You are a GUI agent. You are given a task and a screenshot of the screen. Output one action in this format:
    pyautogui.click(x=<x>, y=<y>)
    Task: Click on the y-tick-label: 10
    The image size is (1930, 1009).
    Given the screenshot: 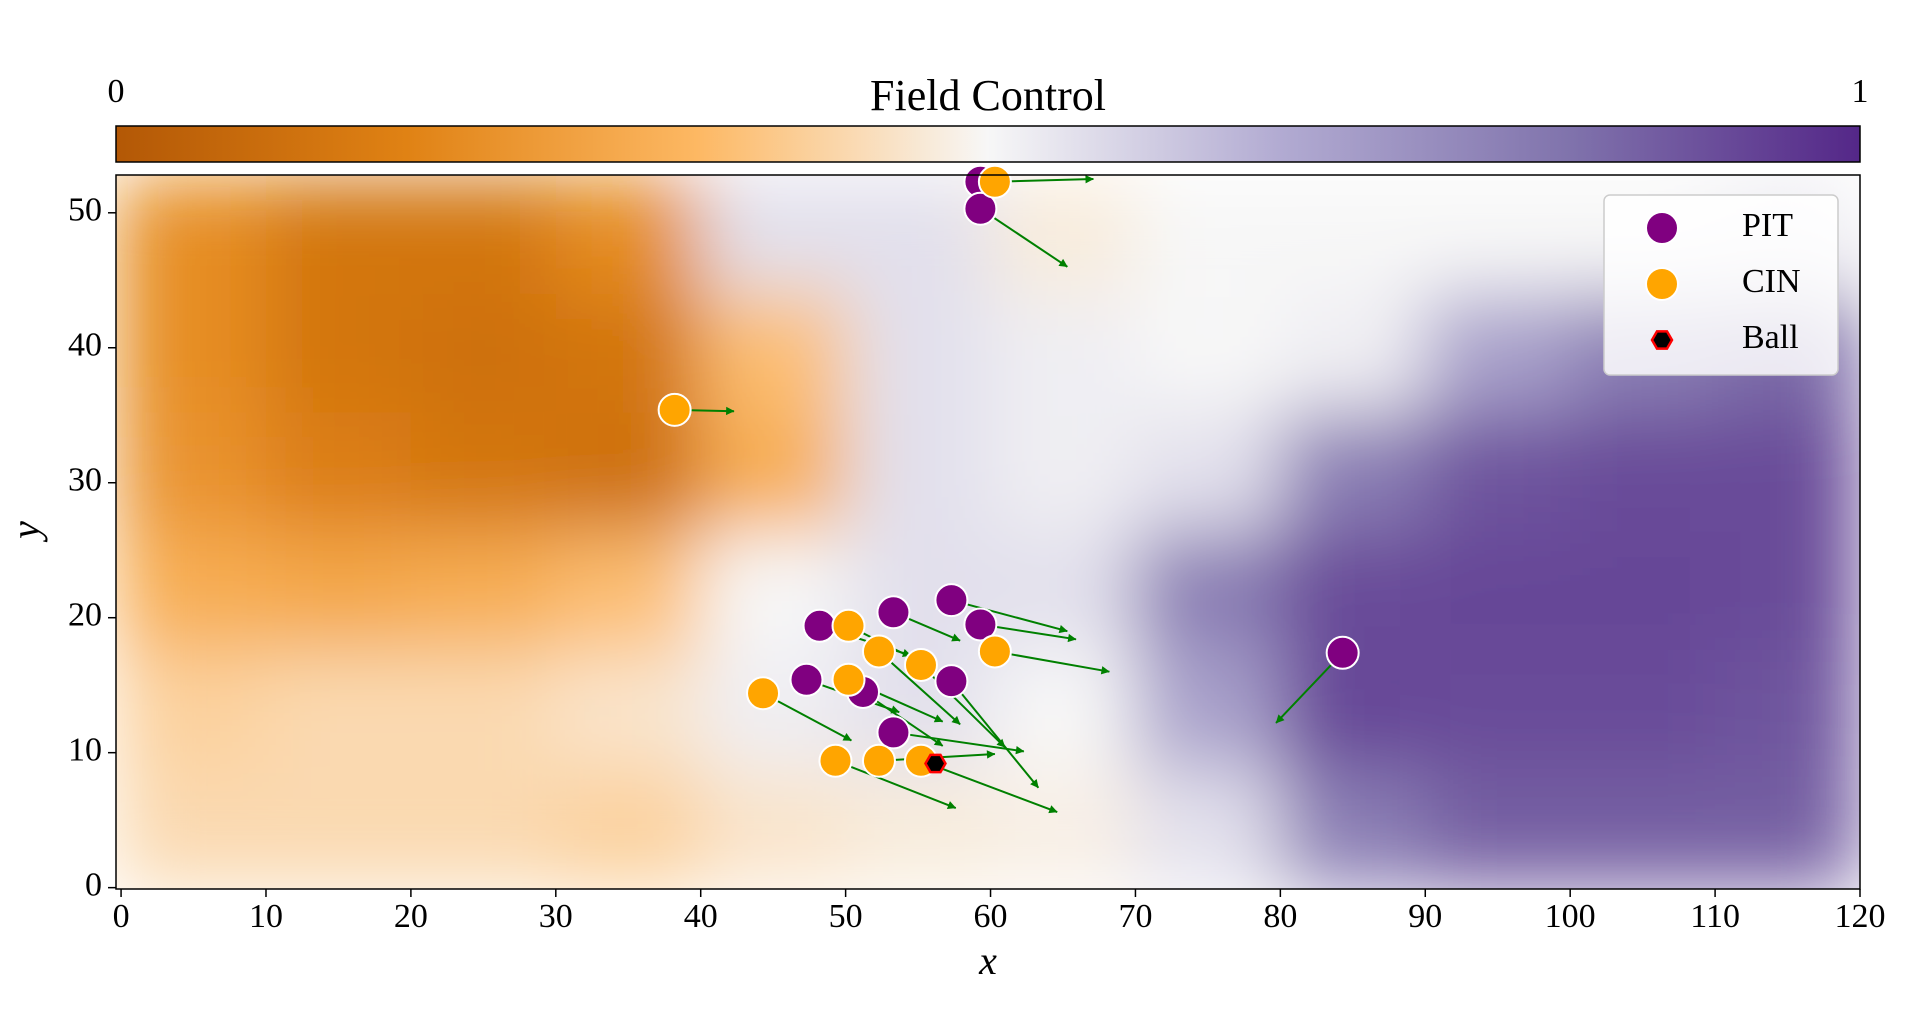 What is the action you would take?
    pyautogui.click(x=85, y=749)
    